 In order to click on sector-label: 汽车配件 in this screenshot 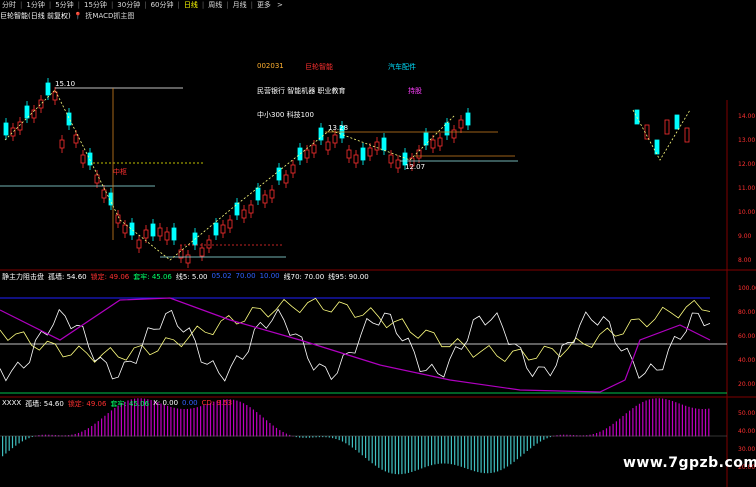, I will do `click(402, 67)`.